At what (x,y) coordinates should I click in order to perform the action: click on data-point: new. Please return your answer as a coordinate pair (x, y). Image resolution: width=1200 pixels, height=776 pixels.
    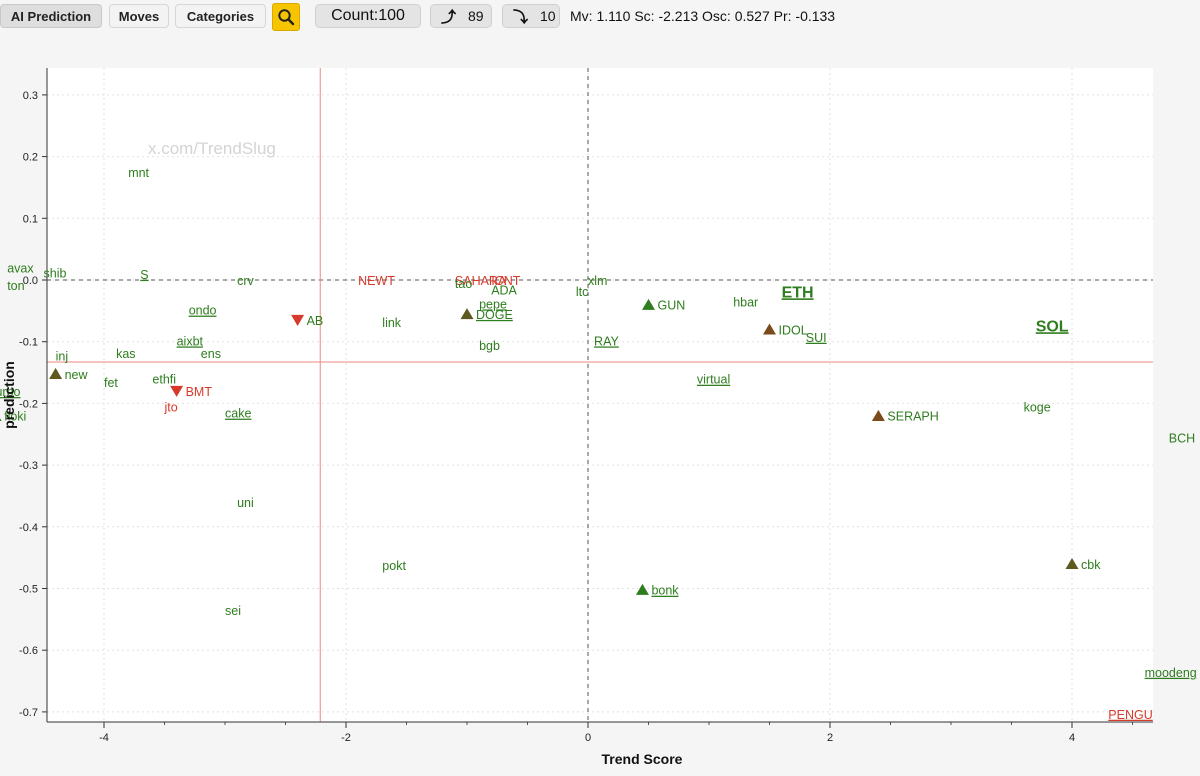
    Looking at the image, I should click on (69, 374).